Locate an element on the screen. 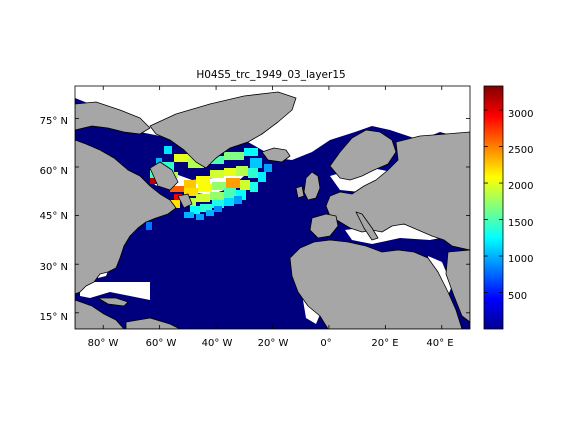 The image size is (576, 432). lon-tick-label: 40° W is located at coordinates (217, 343).